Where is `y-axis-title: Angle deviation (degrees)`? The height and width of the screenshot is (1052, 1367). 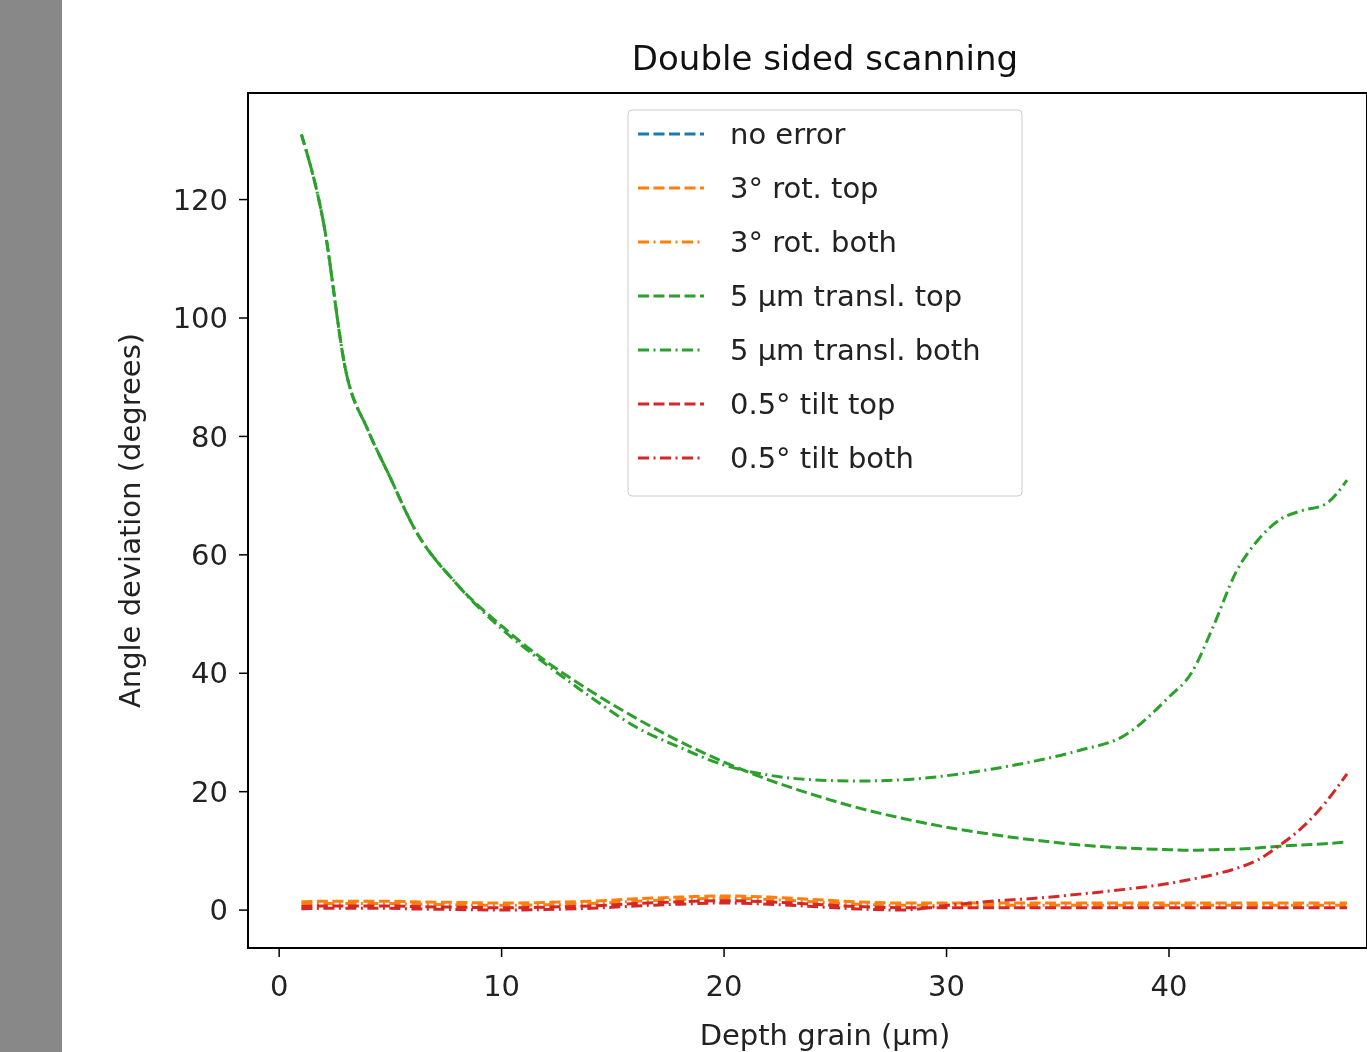 y-axis-title: Angle deviation (degrees) is located at coordinates (130, 520).